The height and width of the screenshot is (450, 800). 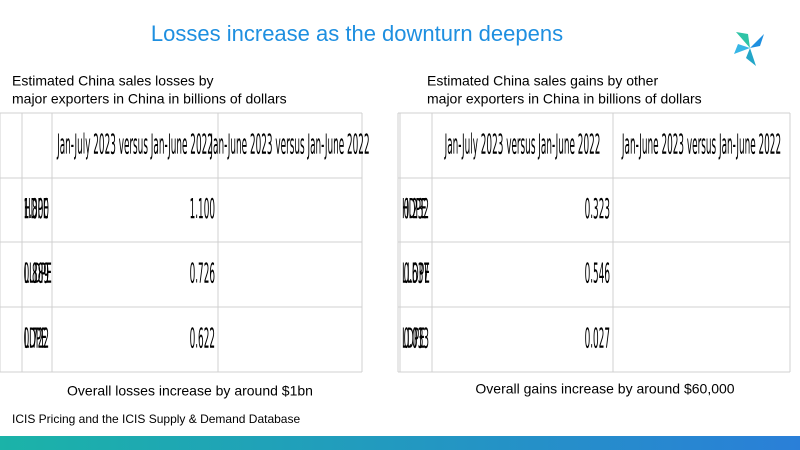 I want to click on cell-value: 0.637, so click(x=416, y=273).